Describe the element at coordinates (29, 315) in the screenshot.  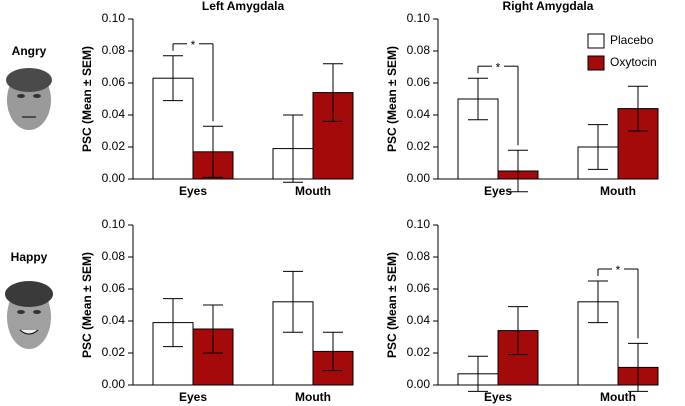
I see `face-happy` at that location.